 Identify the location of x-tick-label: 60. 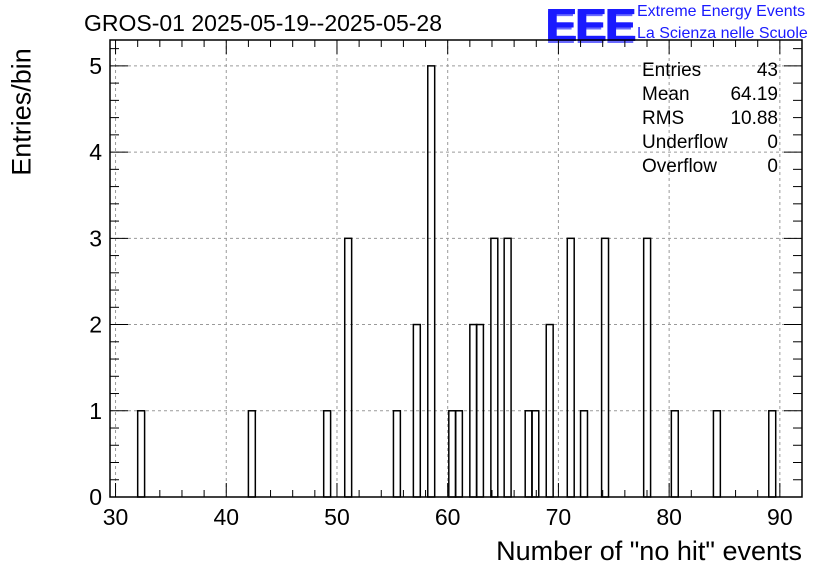
(448, 517).